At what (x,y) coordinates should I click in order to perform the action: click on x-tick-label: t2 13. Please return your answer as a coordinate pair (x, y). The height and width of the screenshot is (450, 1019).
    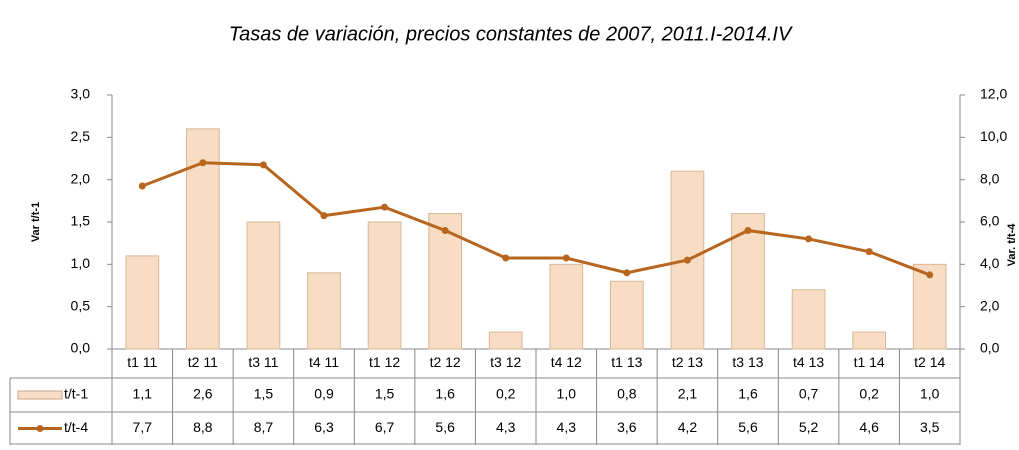
    Looking at the image, I should click on (687, 362).